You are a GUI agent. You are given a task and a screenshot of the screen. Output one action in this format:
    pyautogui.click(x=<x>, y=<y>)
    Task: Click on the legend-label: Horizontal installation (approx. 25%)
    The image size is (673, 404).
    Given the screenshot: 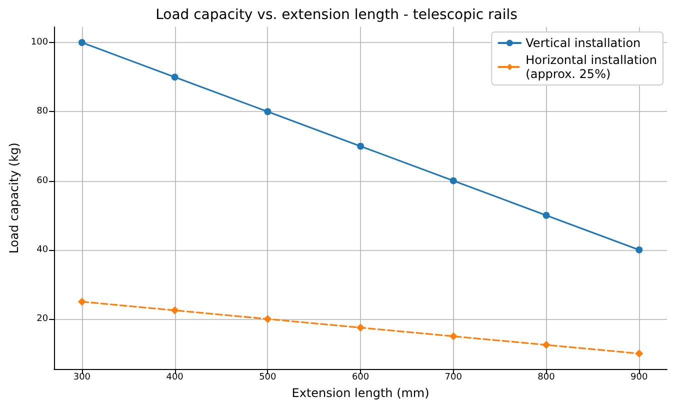 What is the action you would take?
    pyautogui.click(x=591, y=67)
    